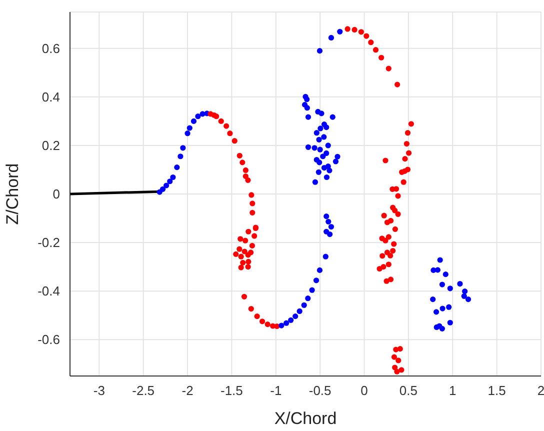 This screenshot has width=544, height=431. What do you see at coordinates (497, 390) in the screenshot?
I see `x-tick-label: 1.5` at bounding box center [497, 390].